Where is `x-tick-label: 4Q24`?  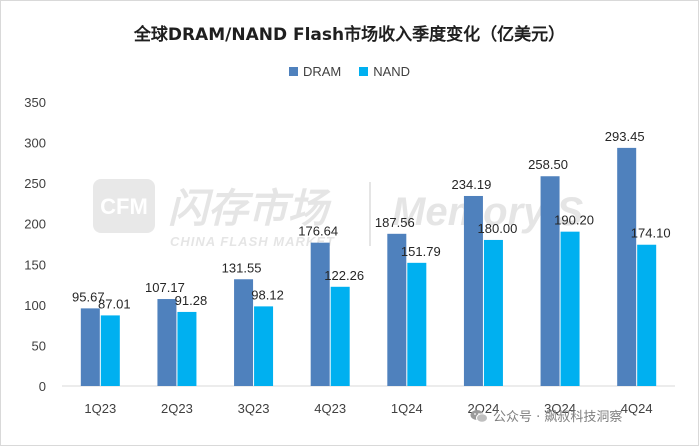 x-tick-label: 4Q24 is located at coordinates (637, 408).